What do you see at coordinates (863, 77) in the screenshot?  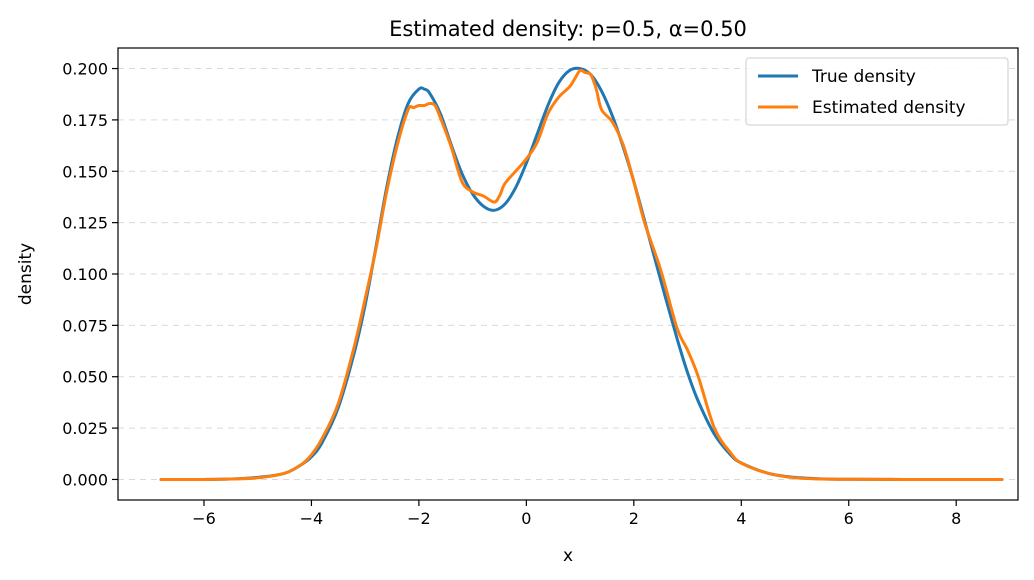 I see `legend-label: True density` at bounding box center [863, 77].